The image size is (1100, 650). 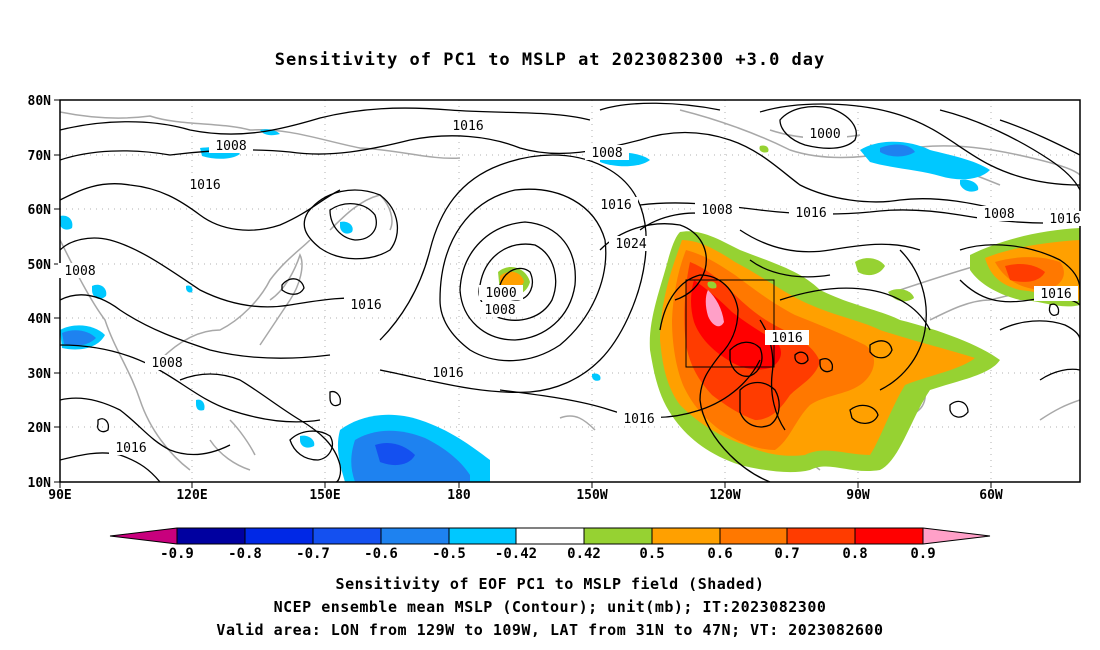 I want to click on colorbar-label: 0.5, so click(x=651, y=554).